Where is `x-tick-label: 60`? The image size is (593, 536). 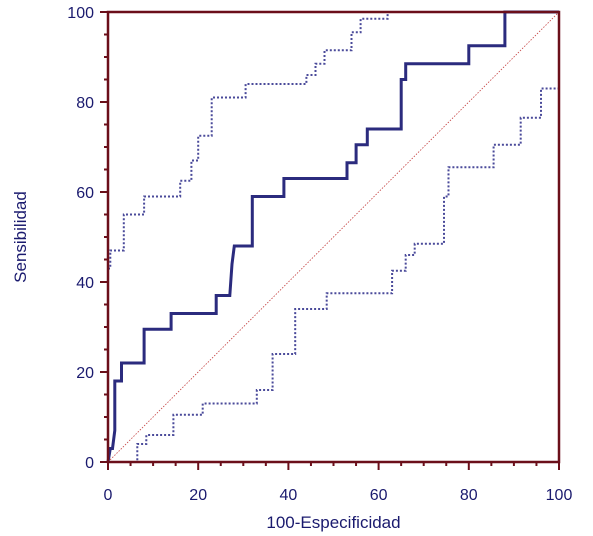
x-tick-label: 60 is located at coordinates (379, 495).